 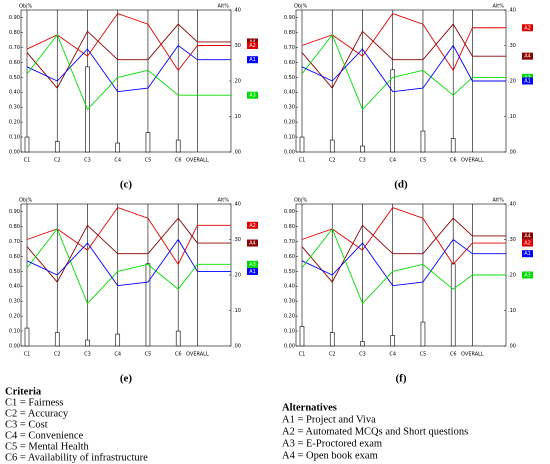 I want to click on y-tick-label: 0.70, so click(x=14, y=242).